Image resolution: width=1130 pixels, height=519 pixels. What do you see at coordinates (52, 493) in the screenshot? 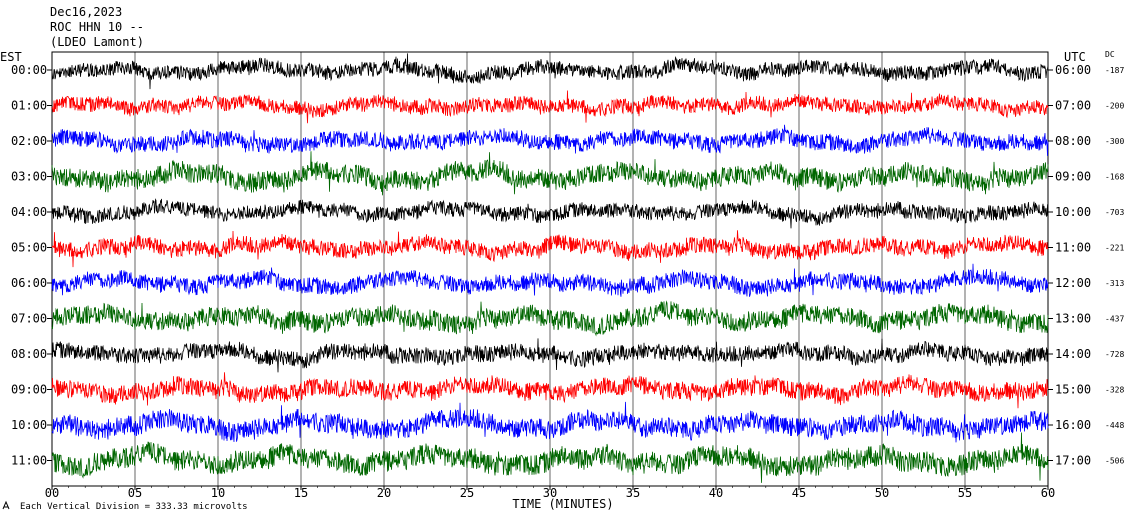
I see `x-tick-label: 00` at bounding box center [52, 493].